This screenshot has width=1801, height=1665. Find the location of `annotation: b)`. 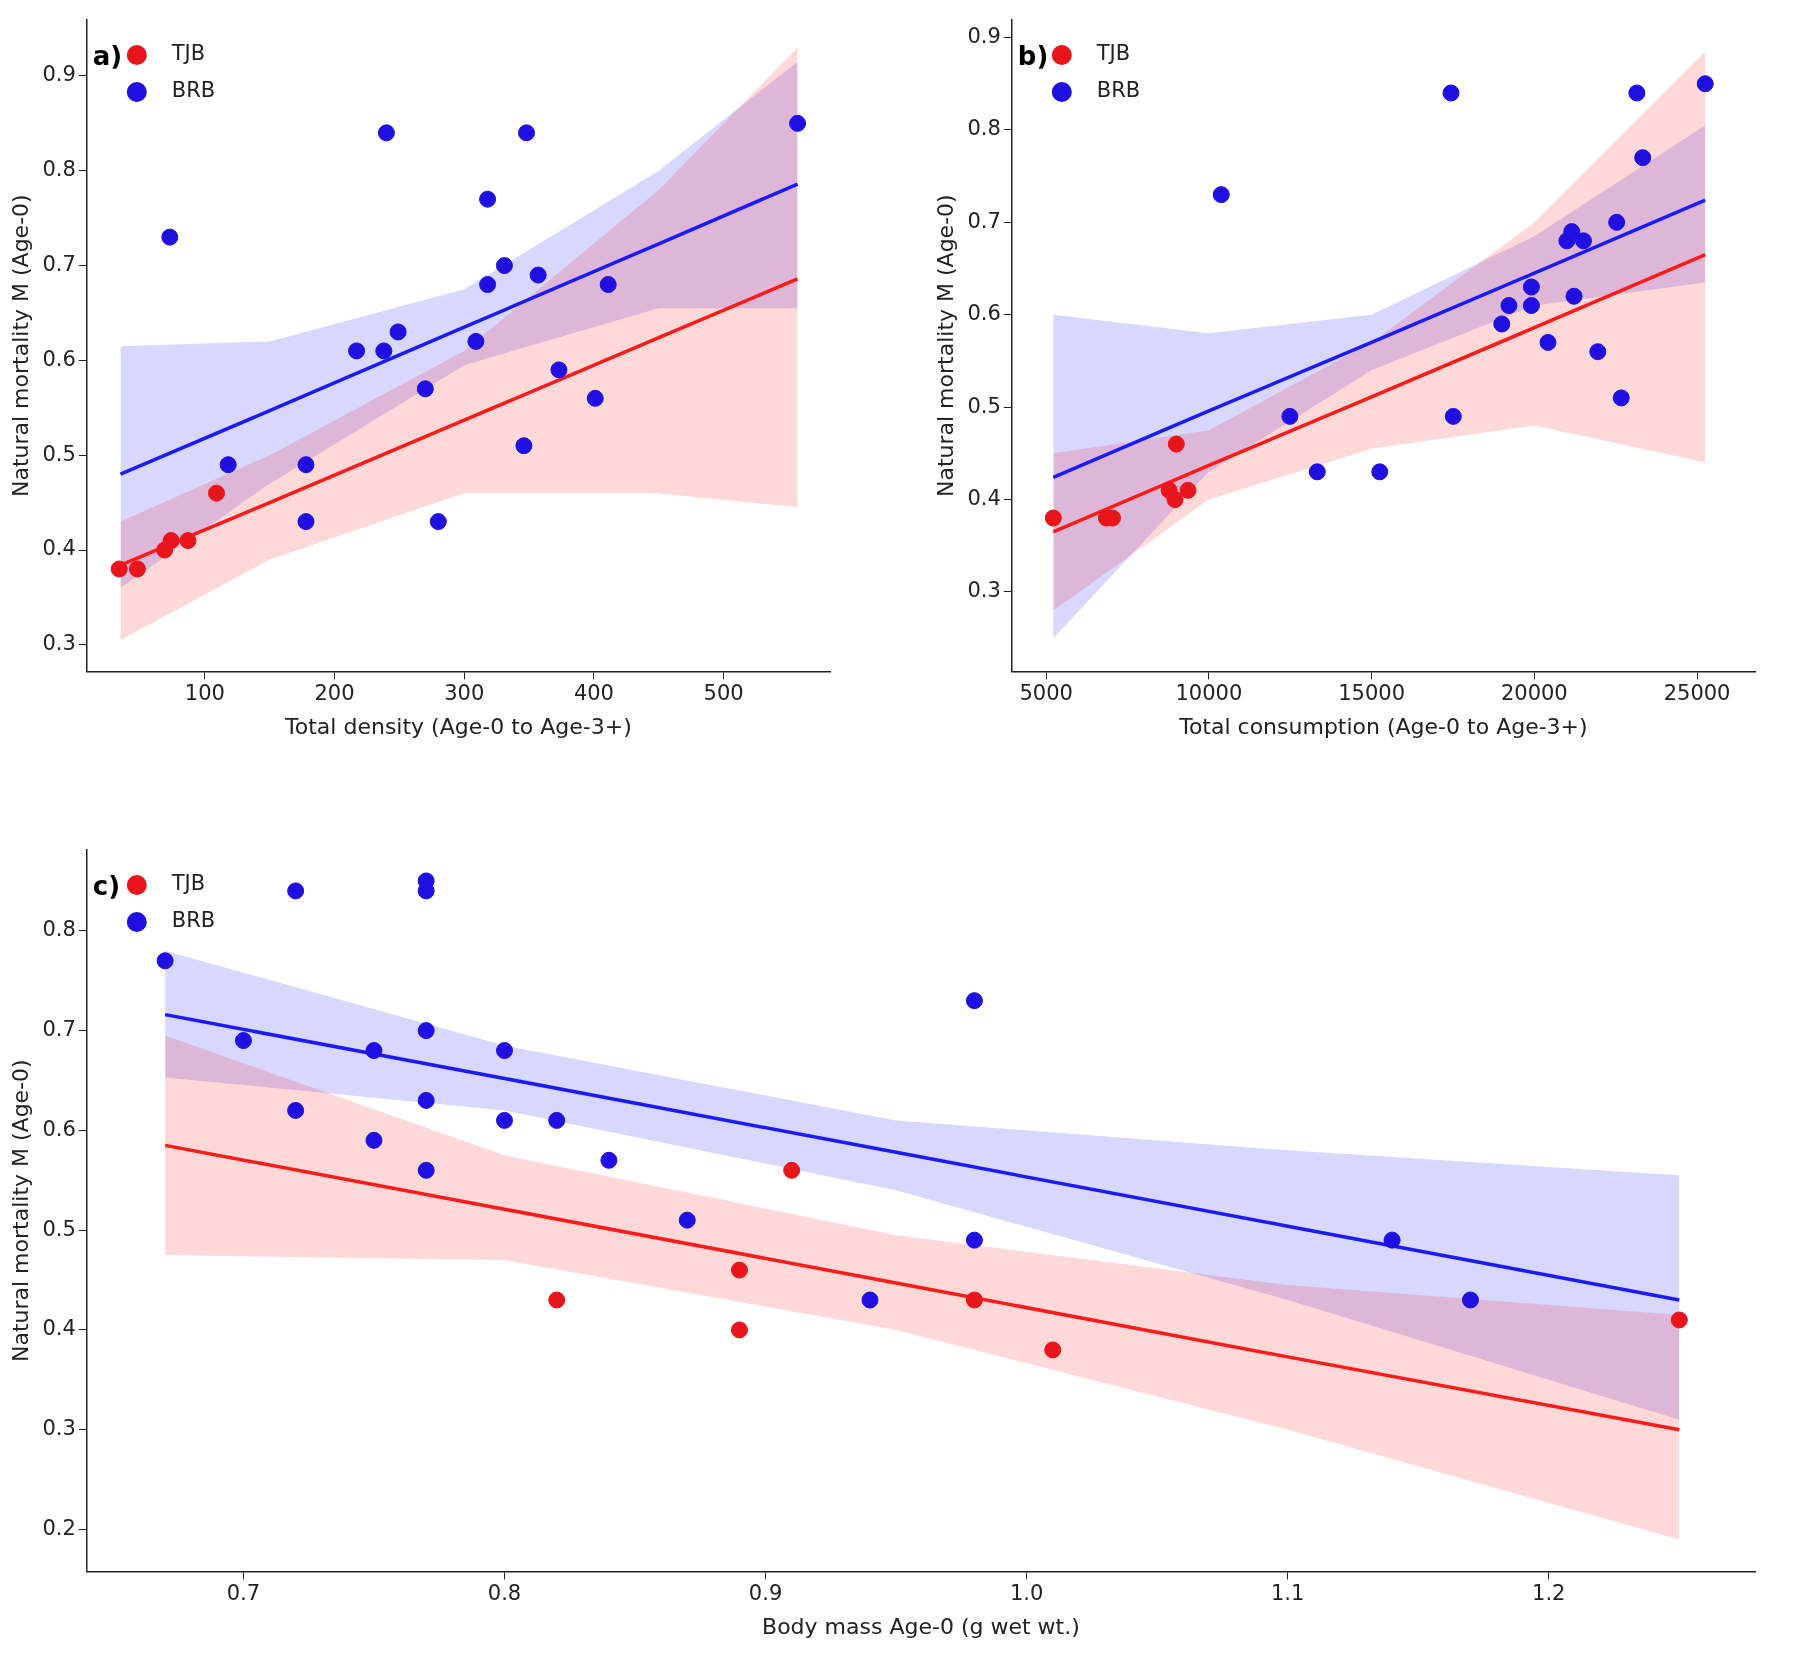

annotation: b) is located at coordinates (1033, 55).